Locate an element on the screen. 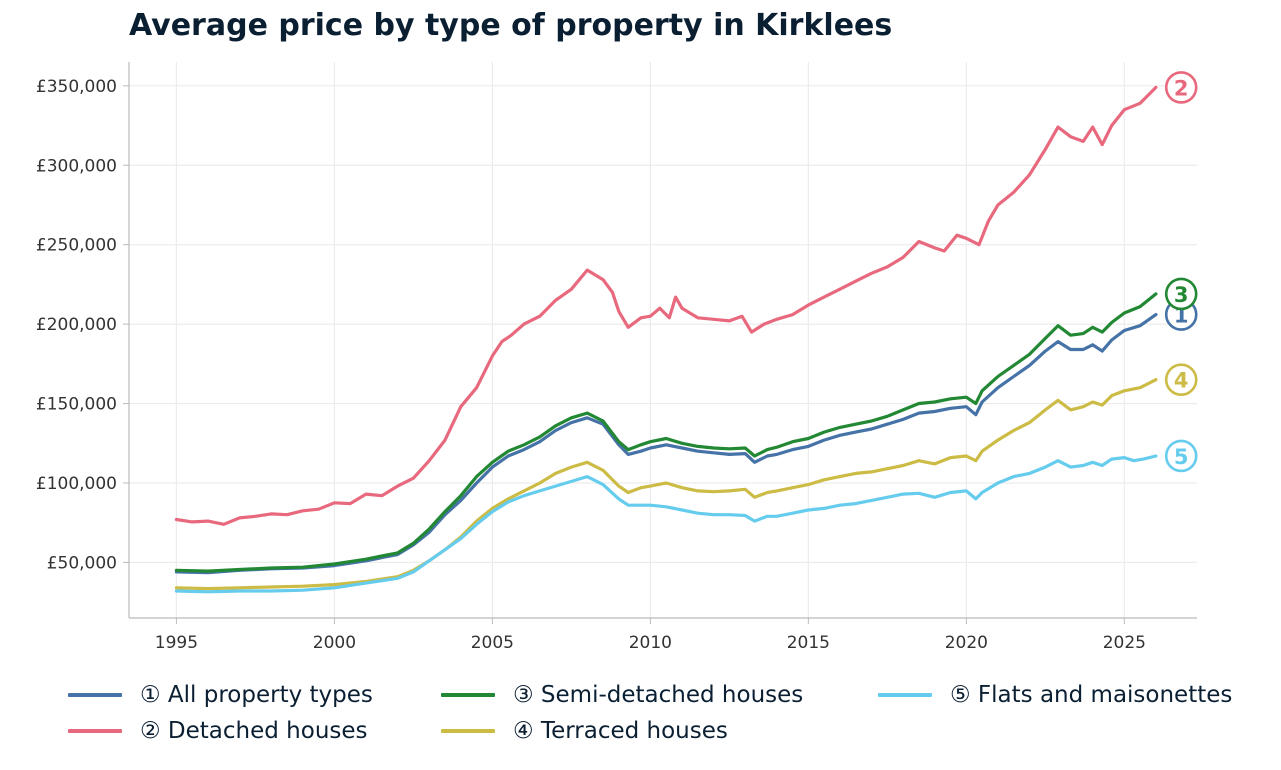 This screenshot has height=770, width=1281. legend-label: ① All property types is located at coordinates (256, 695).